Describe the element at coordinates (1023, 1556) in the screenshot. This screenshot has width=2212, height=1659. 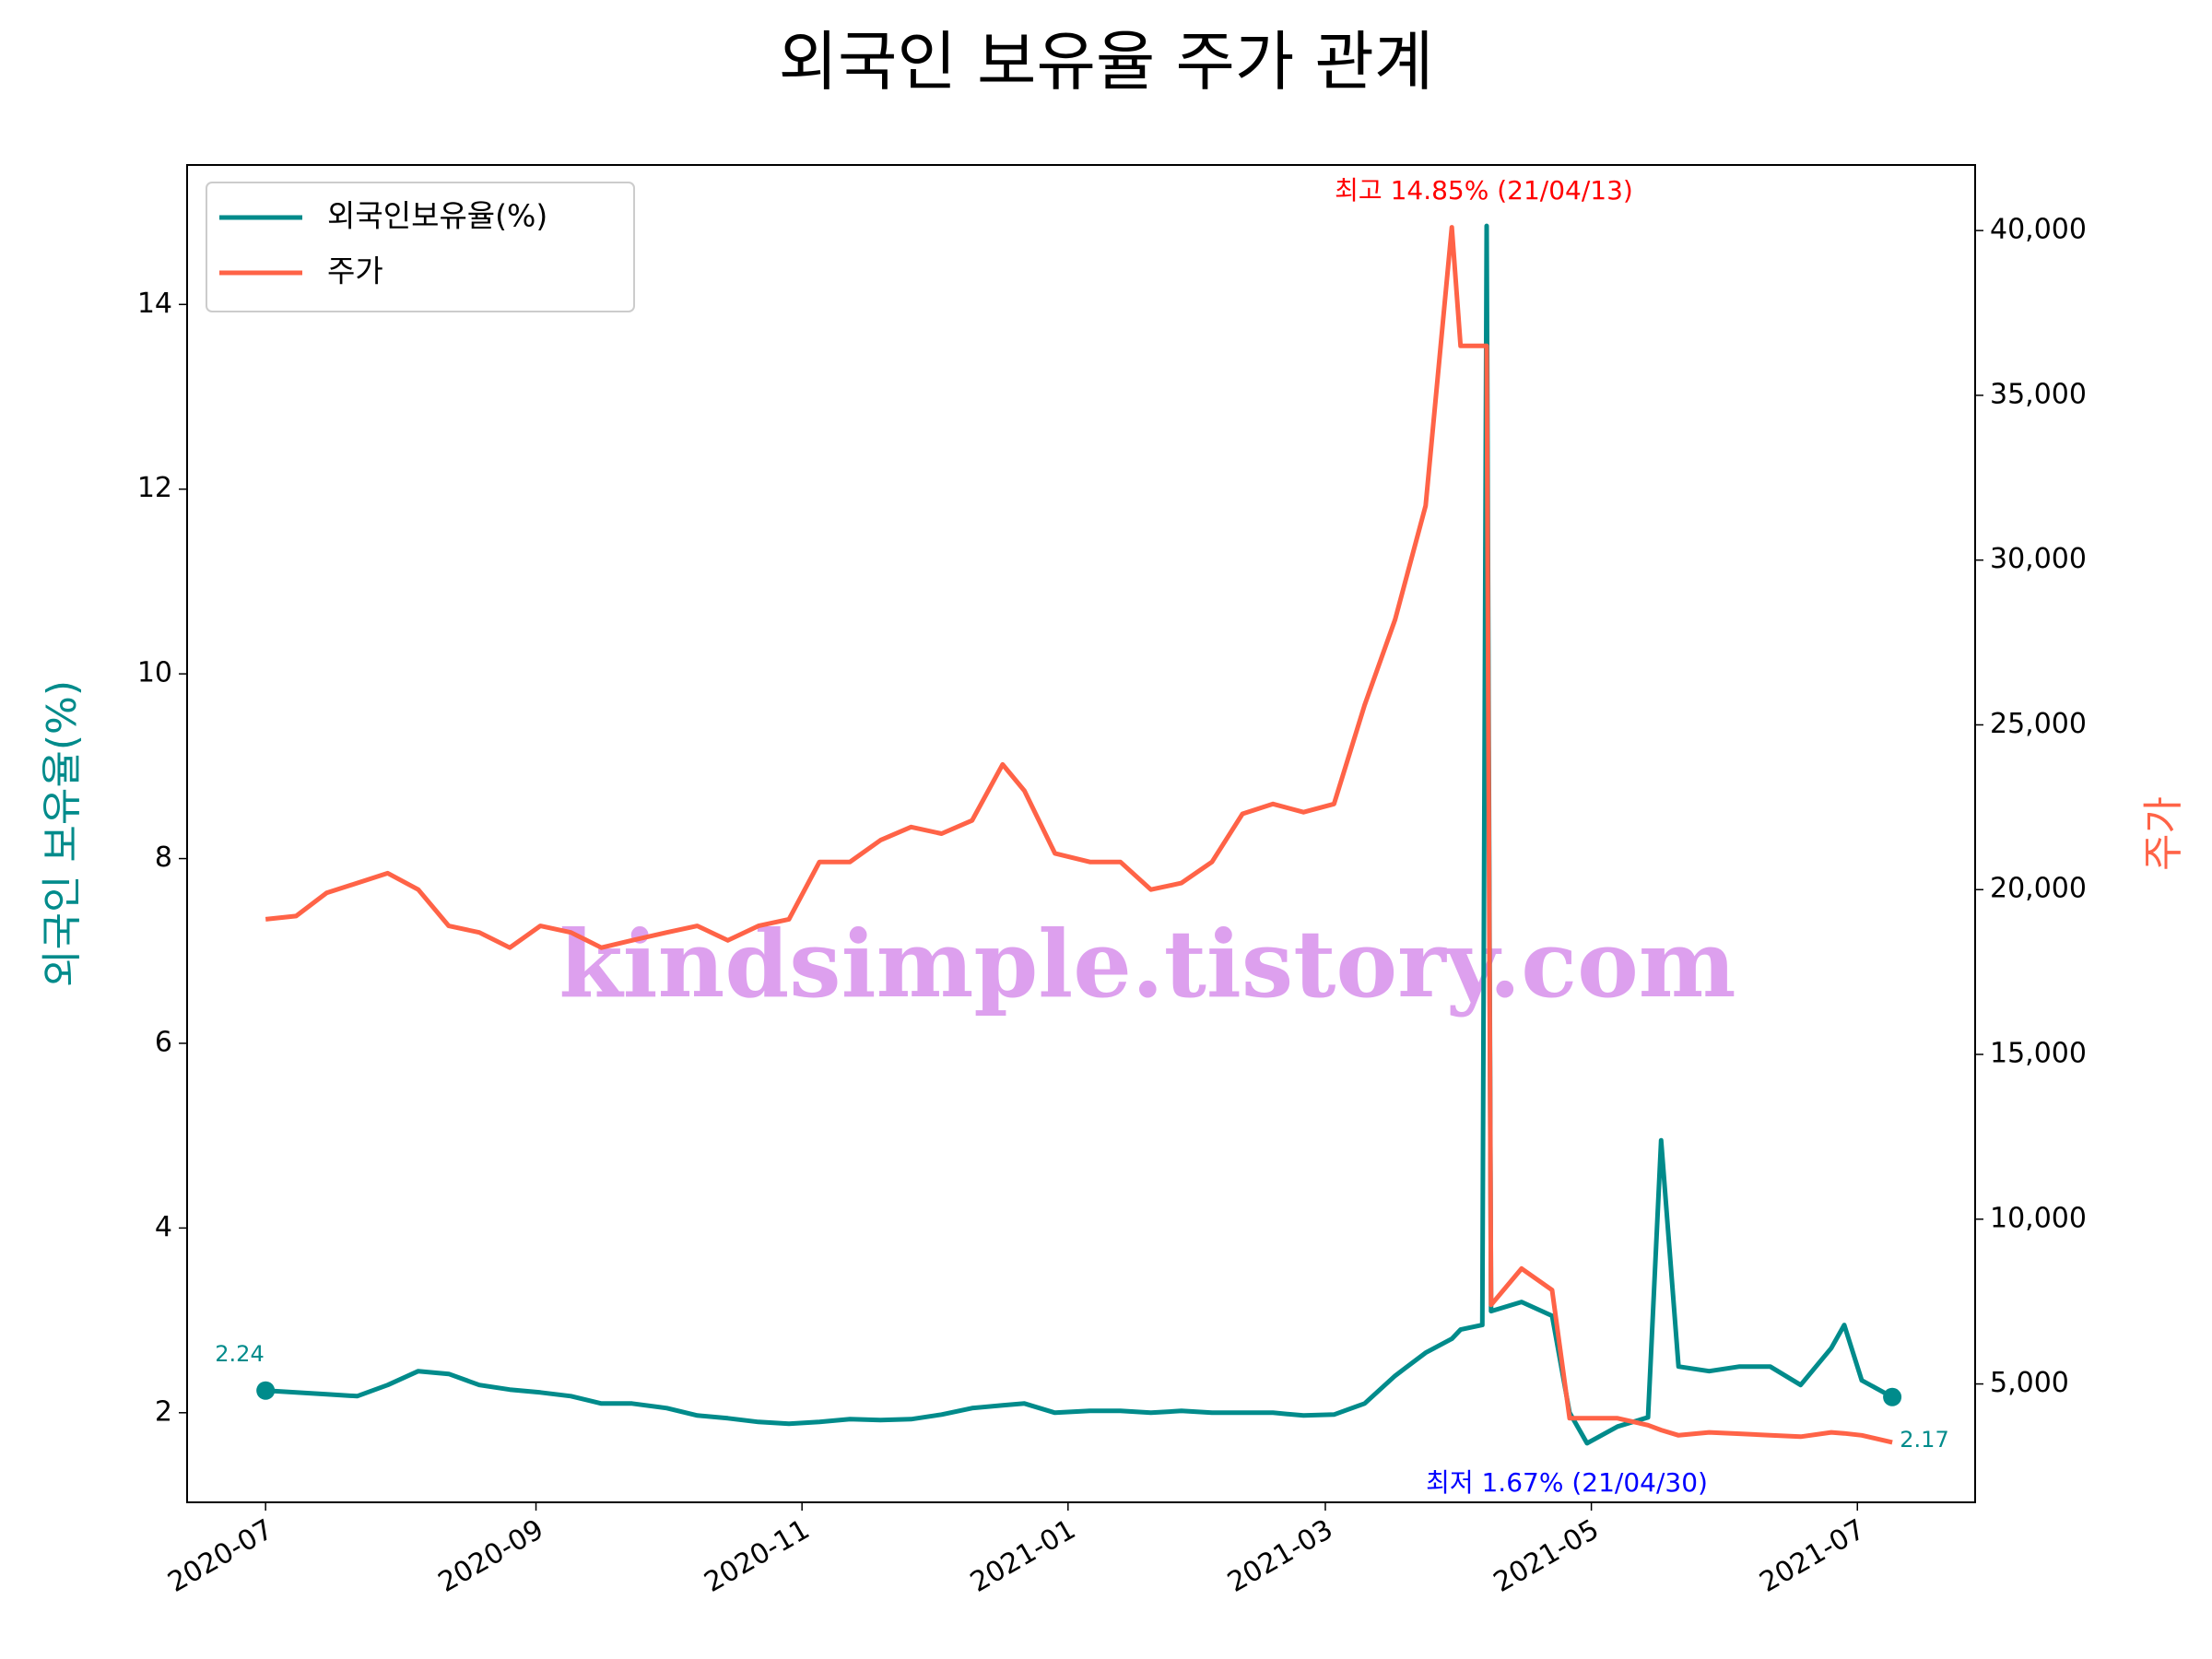
I see `x-tick-label: 2021-01` at that location.